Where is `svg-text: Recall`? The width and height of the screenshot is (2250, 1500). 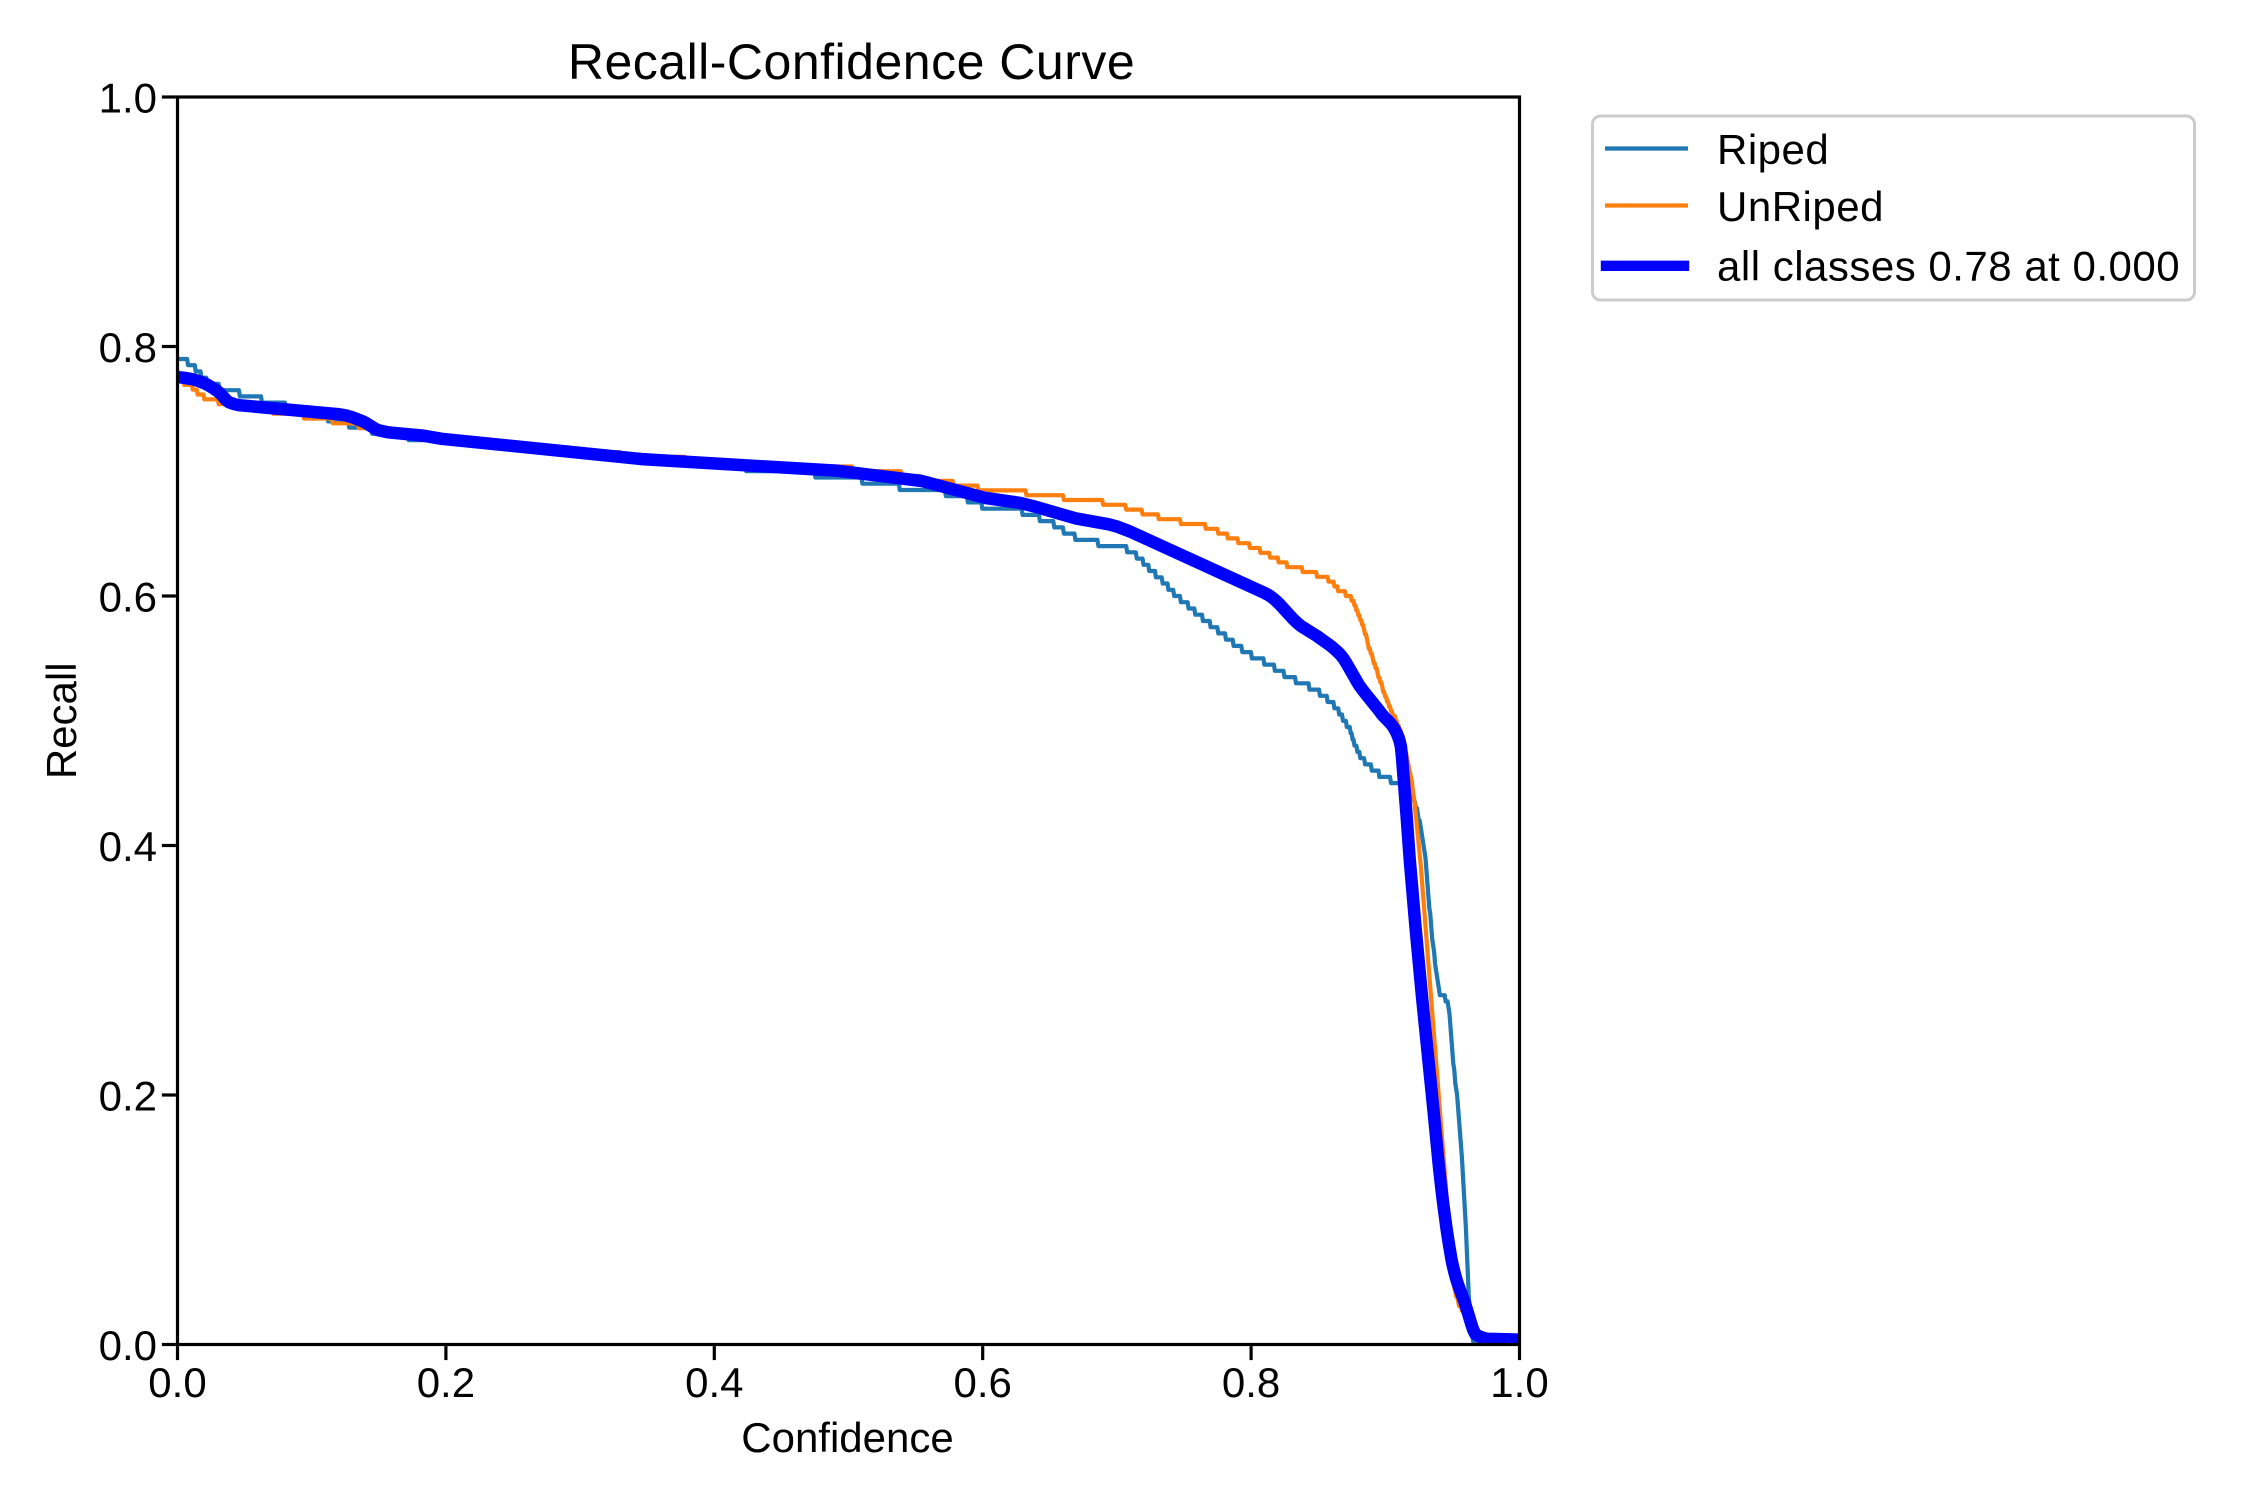
svg-text: Recall is located at coordinates (61, 720).